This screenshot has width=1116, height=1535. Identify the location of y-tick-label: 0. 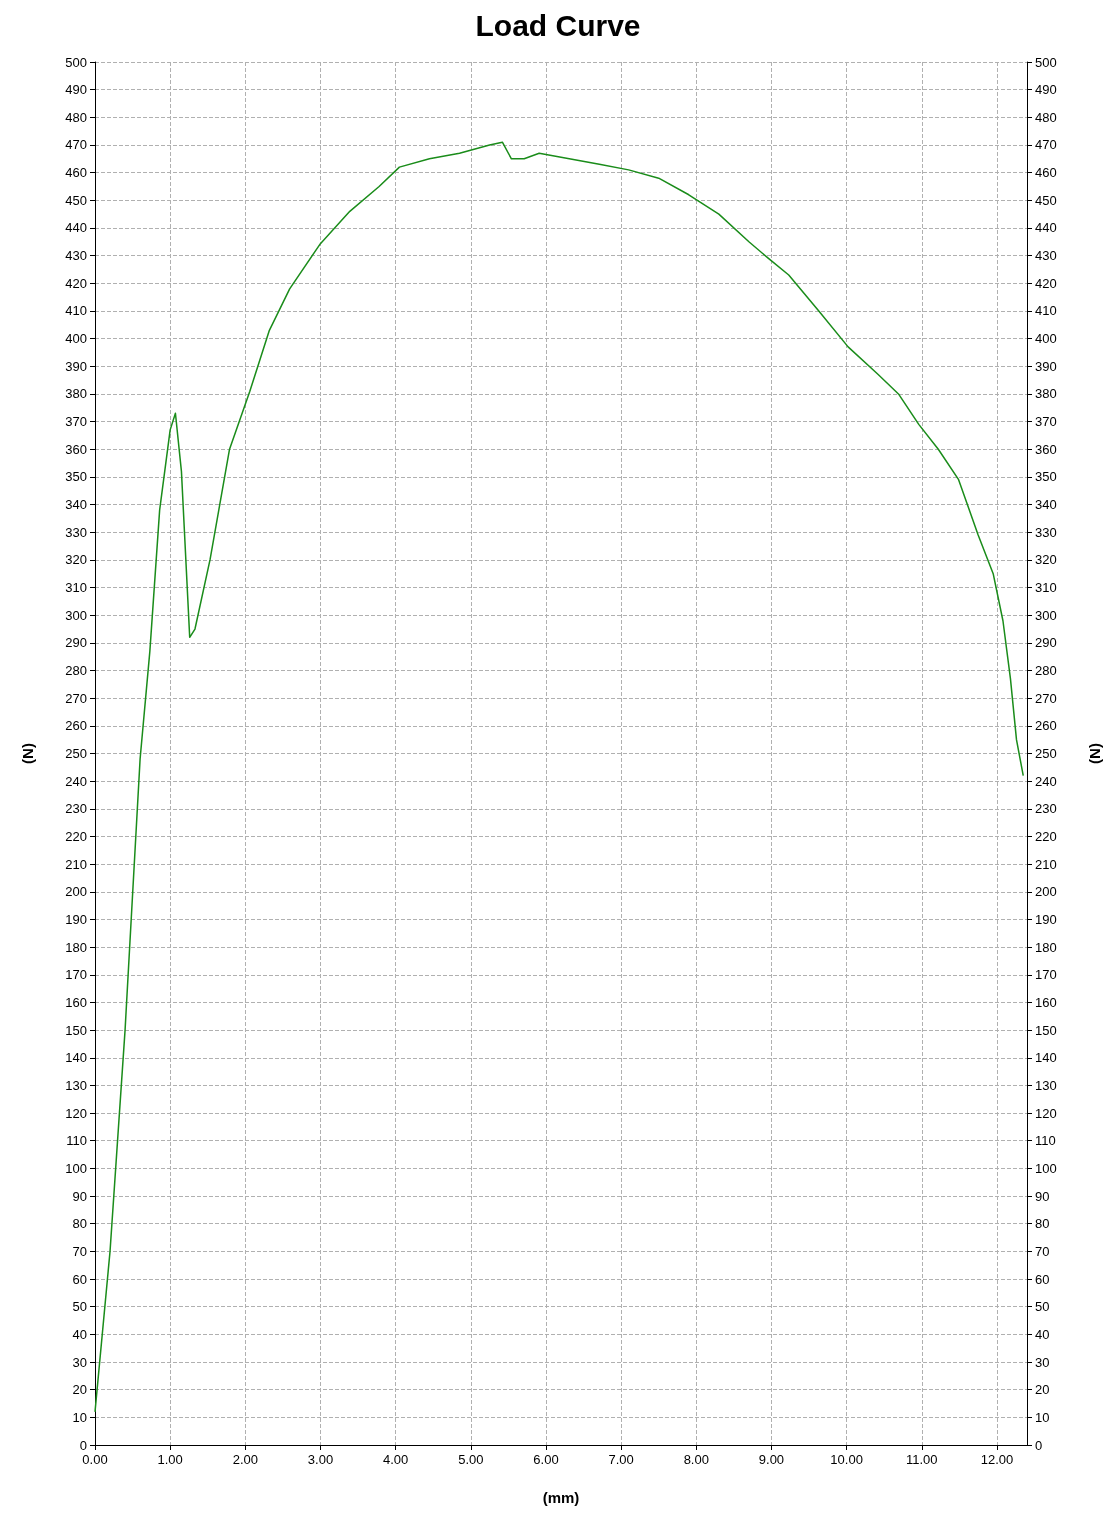
(83, 1445).